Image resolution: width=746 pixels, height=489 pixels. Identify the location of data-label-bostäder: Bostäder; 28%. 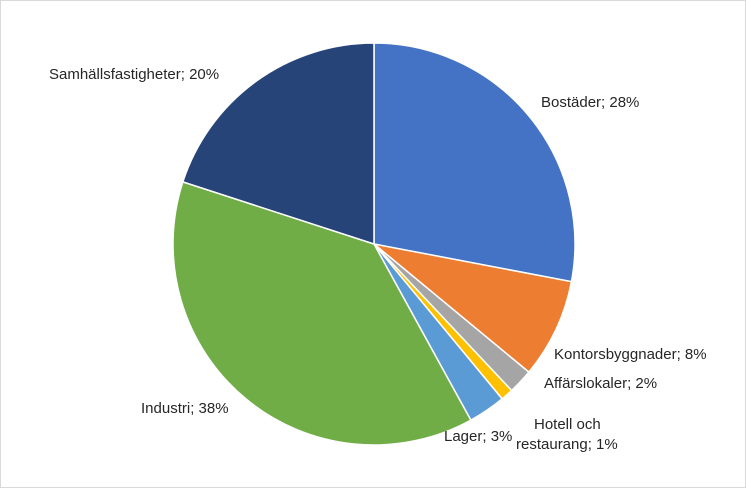
(590, 102).